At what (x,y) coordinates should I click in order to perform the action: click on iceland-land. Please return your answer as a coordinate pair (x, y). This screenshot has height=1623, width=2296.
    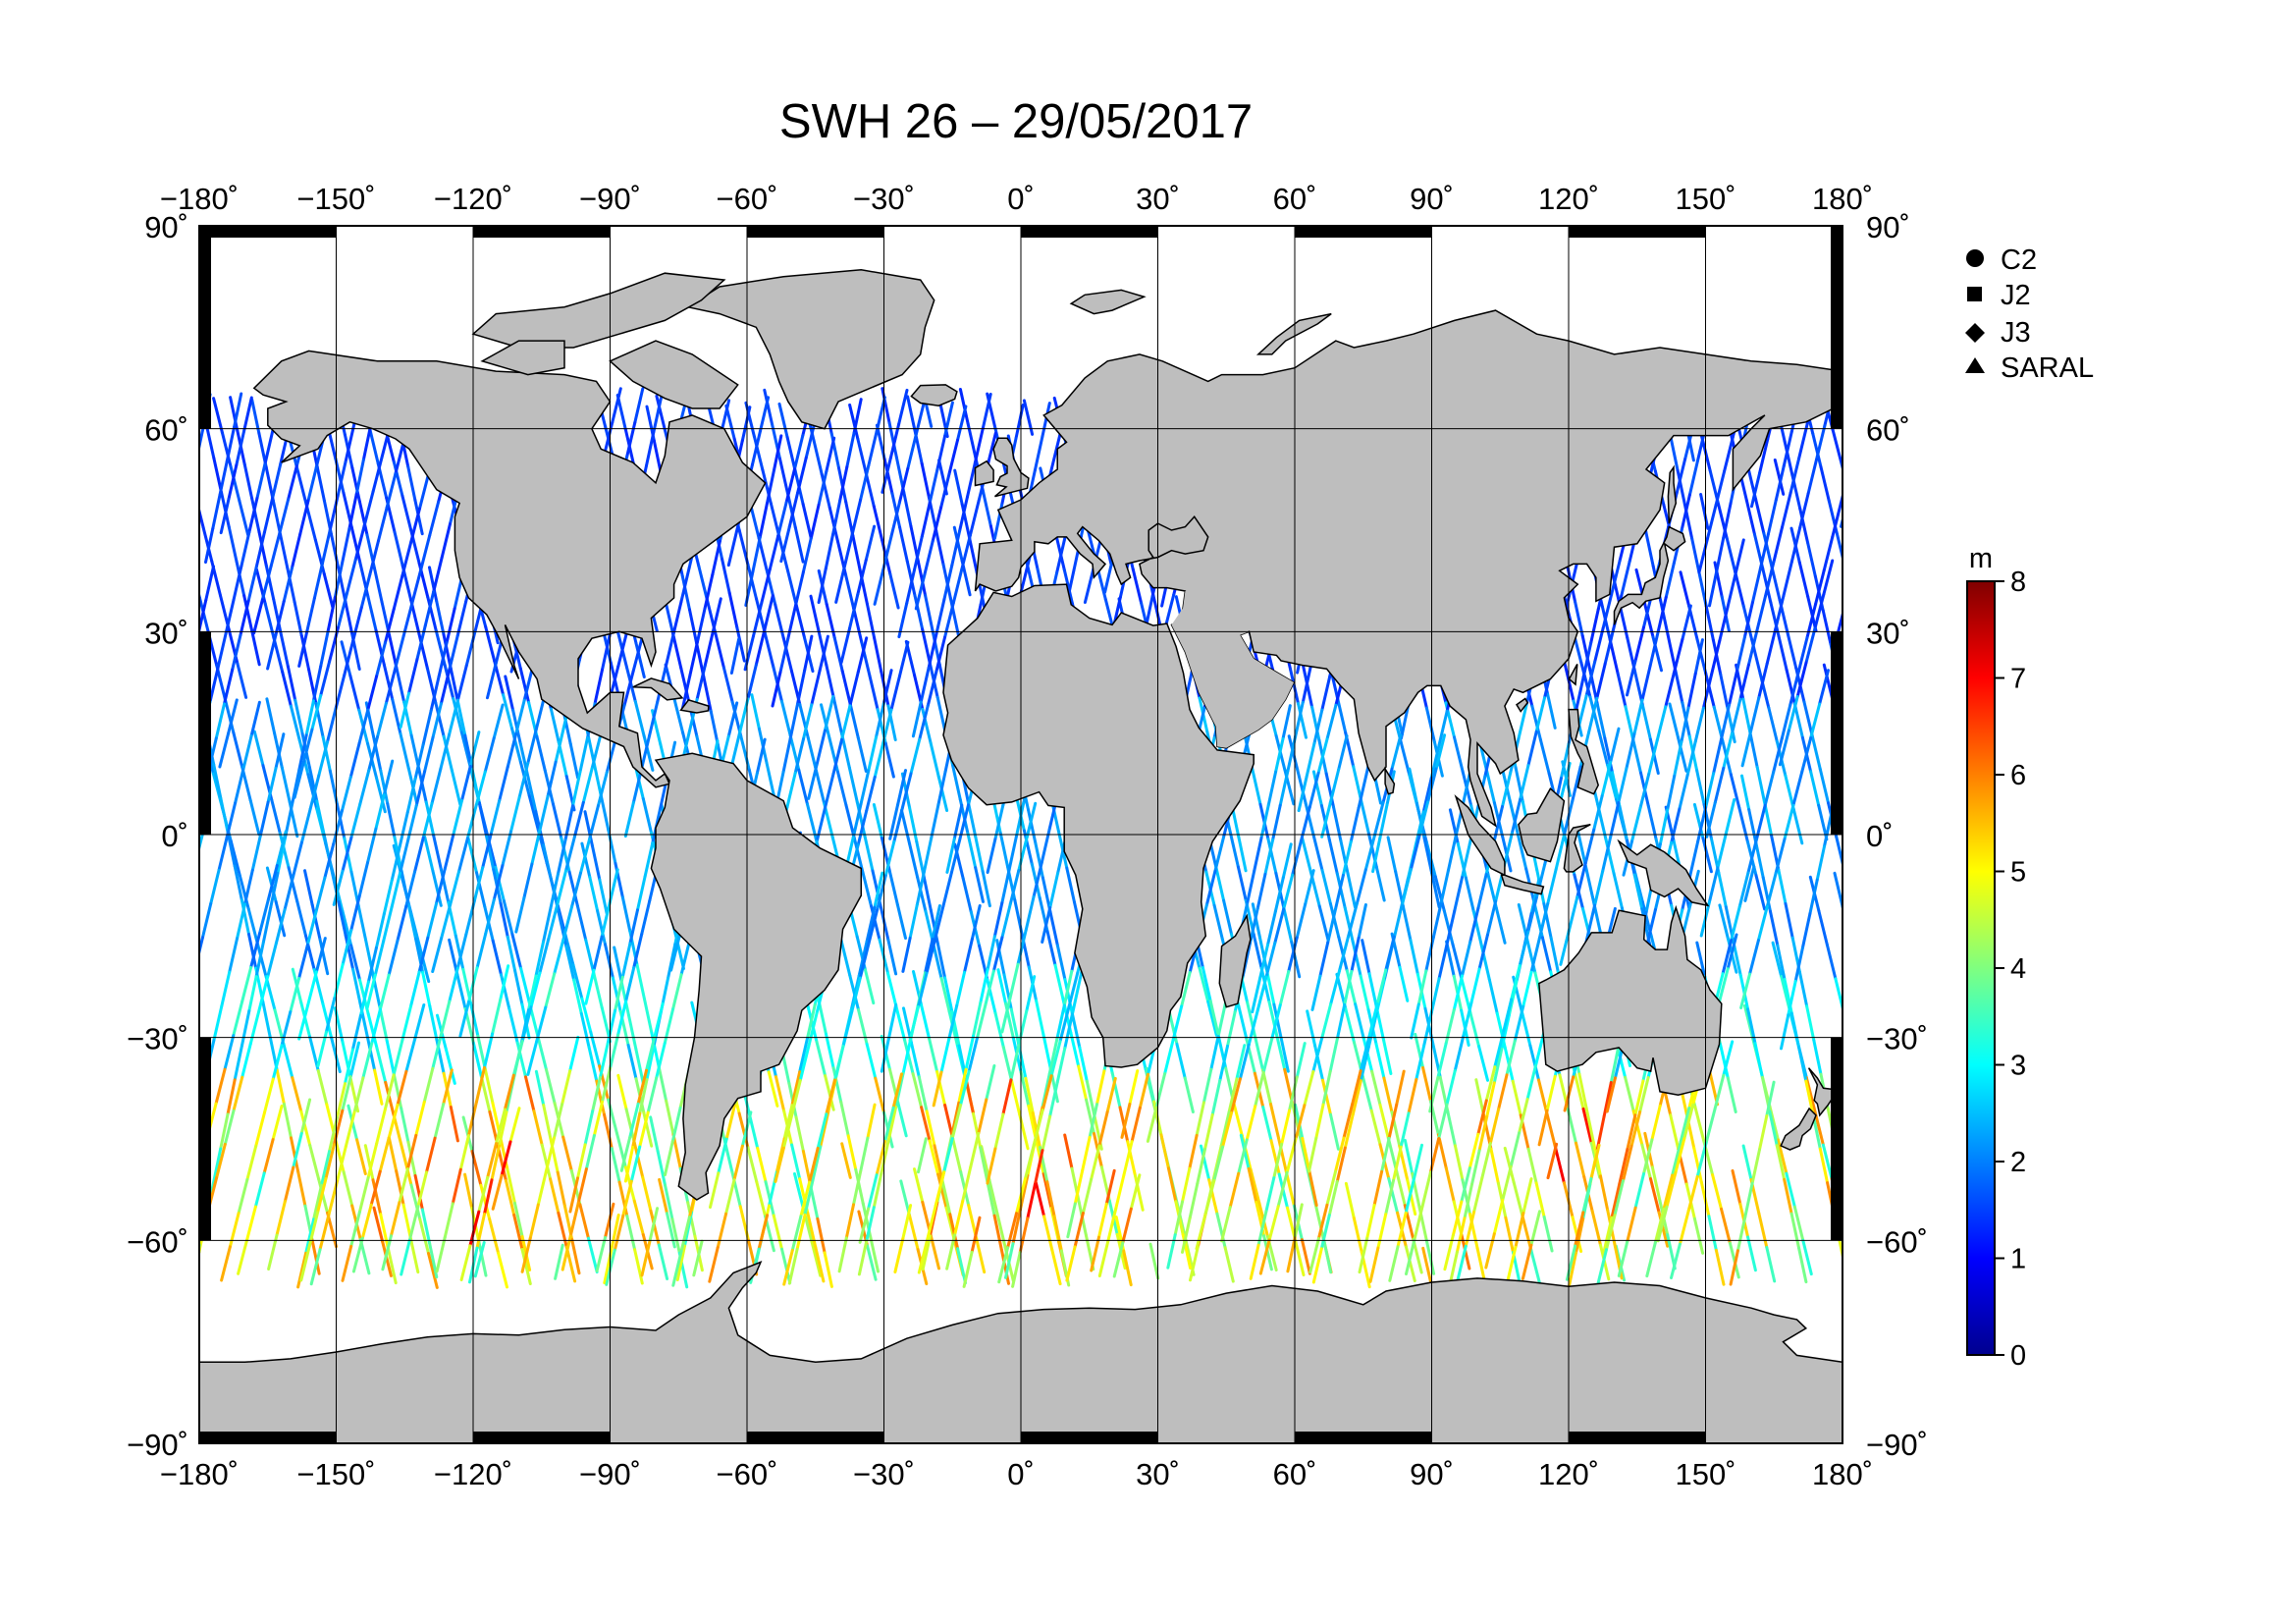
    Looking at the image, I should click on (934, 395).